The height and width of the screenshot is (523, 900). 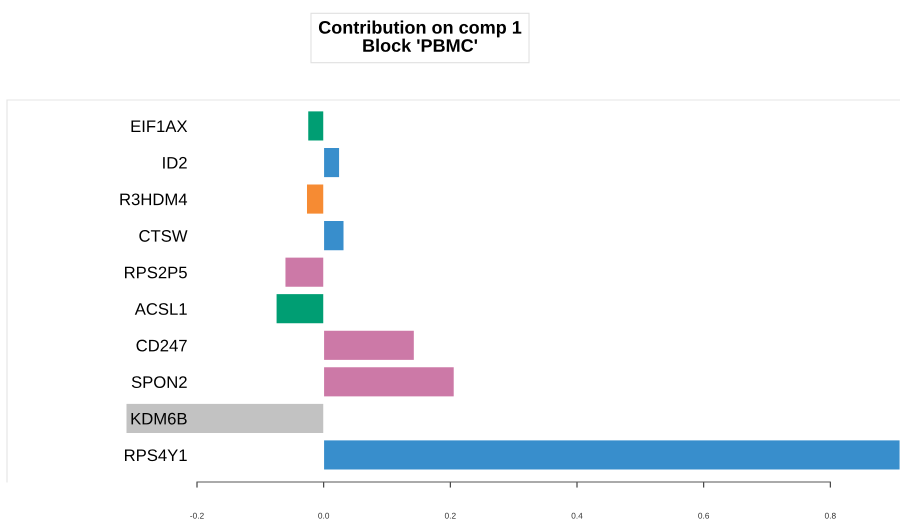 I want to click on x-tick-label: 0.6, so click(x=704, y=515).